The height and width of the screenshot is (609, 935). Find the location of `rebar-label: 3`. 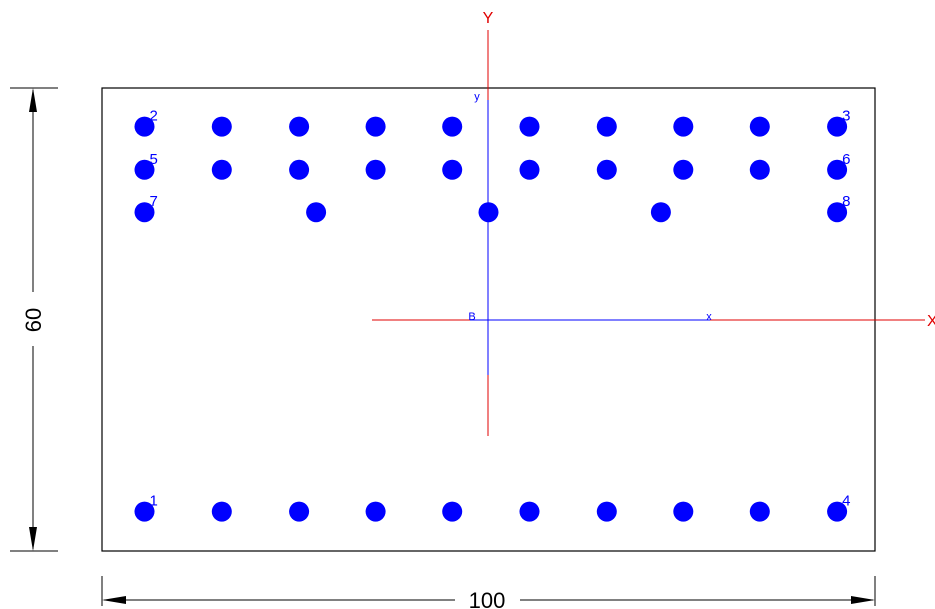

rebar-label: 3 is located at coordinates (846, 116).